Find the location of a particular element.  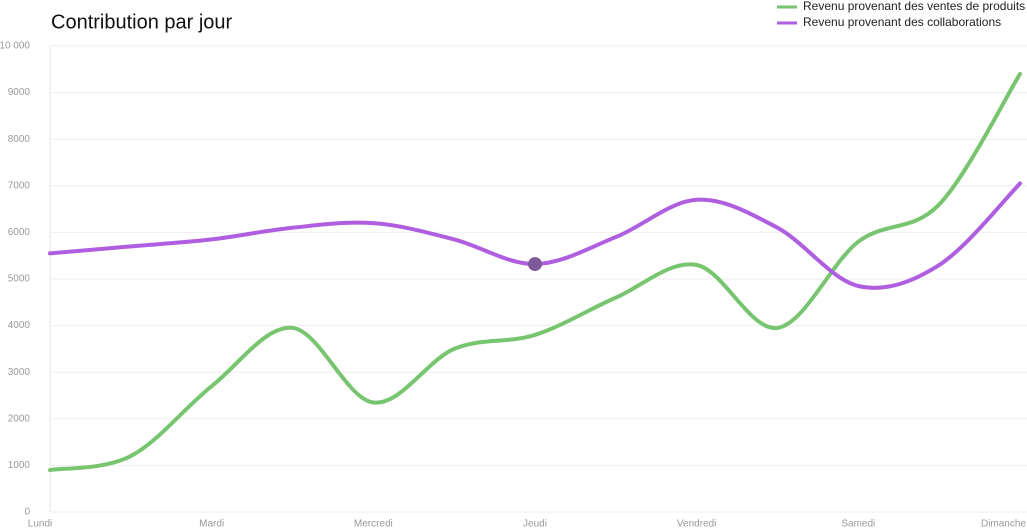

y-tick-label: 7000 is located at coordinates (19, 185).